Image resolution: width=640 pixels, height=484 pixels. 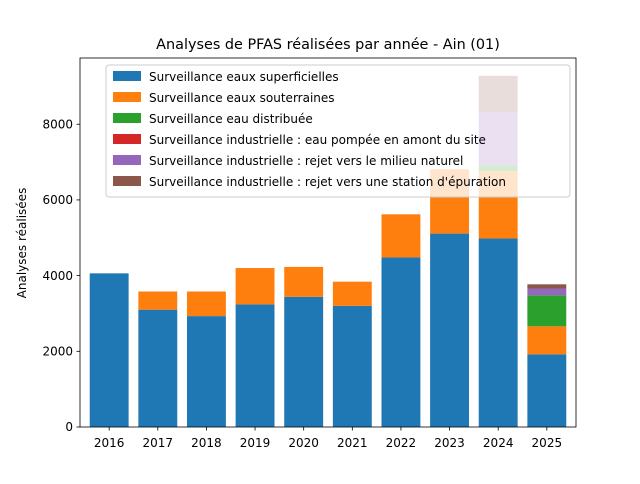 What do you see at coordinates (547, 443) in the screenshot?
I see `x-tick-label: 2025` at bounding box center [547, 443].